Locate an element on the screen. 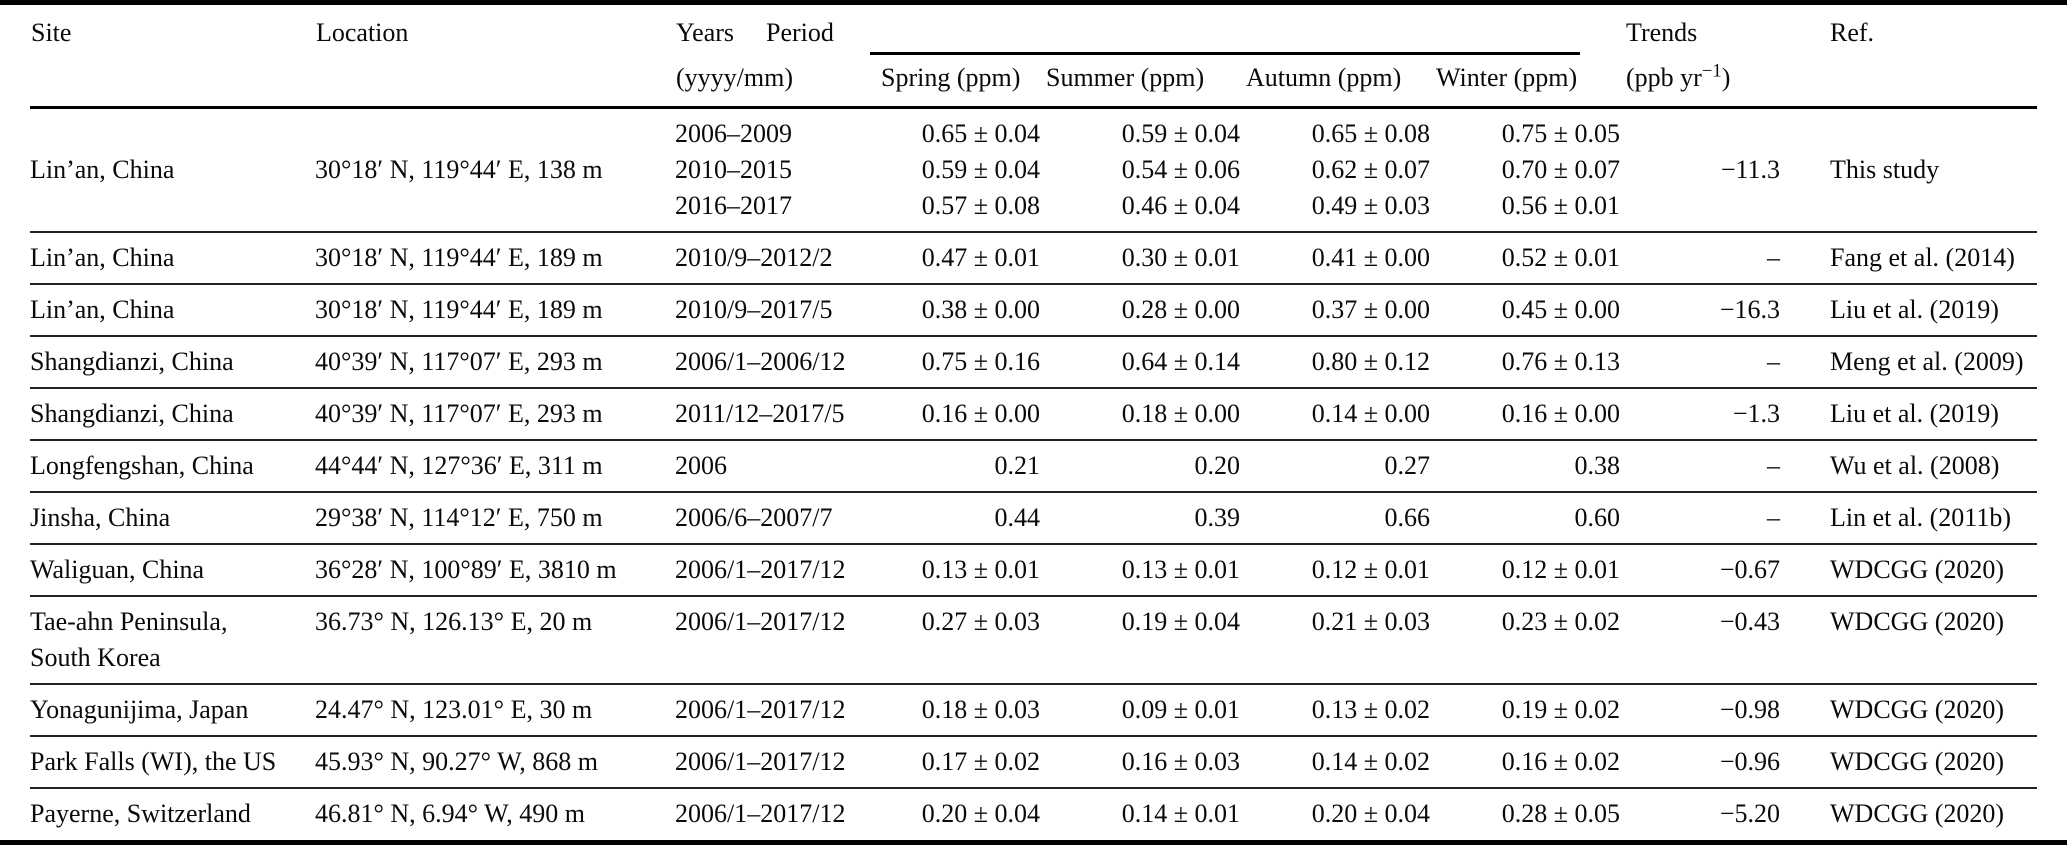  cell-autumn: 0.20 ± 0.04 is located at coordinates (1370, 813).